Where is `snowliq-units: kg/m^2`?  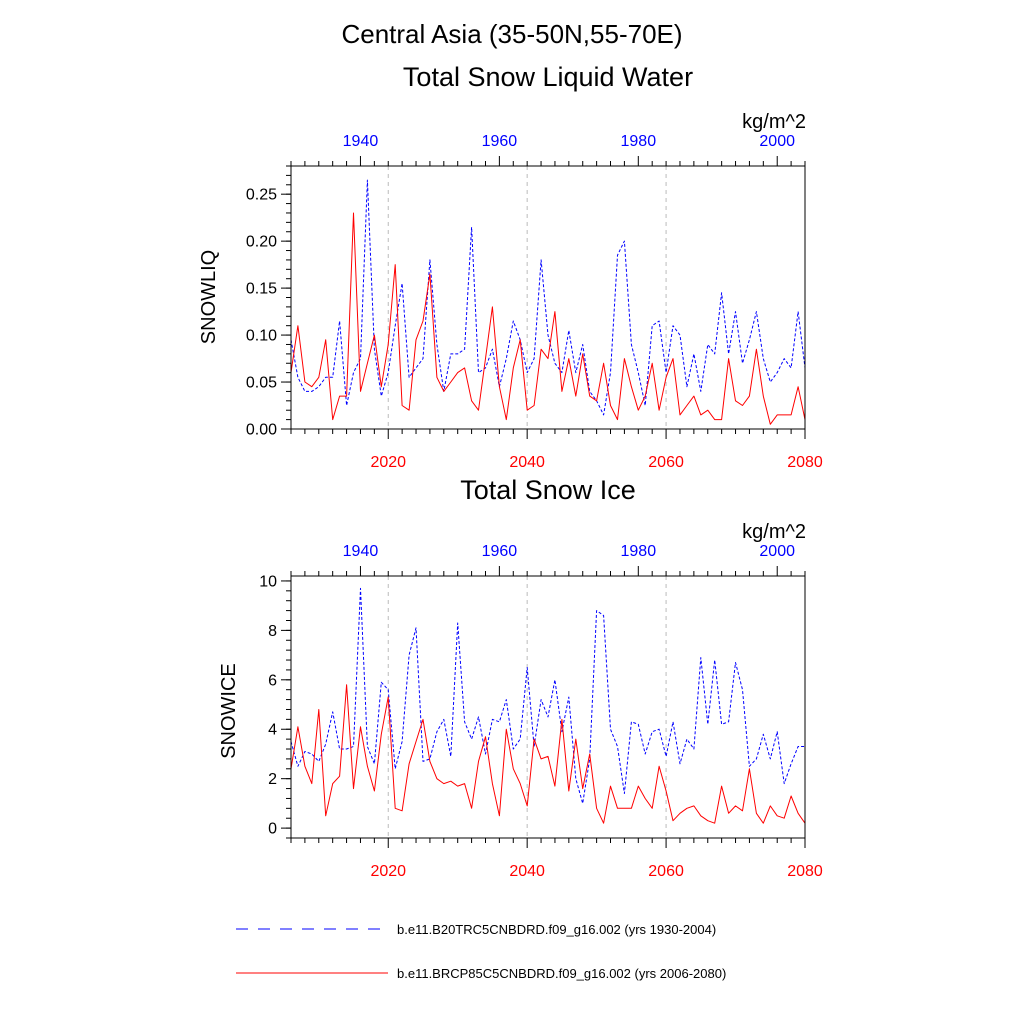
snowliq-units: kg/m^2 is located at coordinates (774, 122).